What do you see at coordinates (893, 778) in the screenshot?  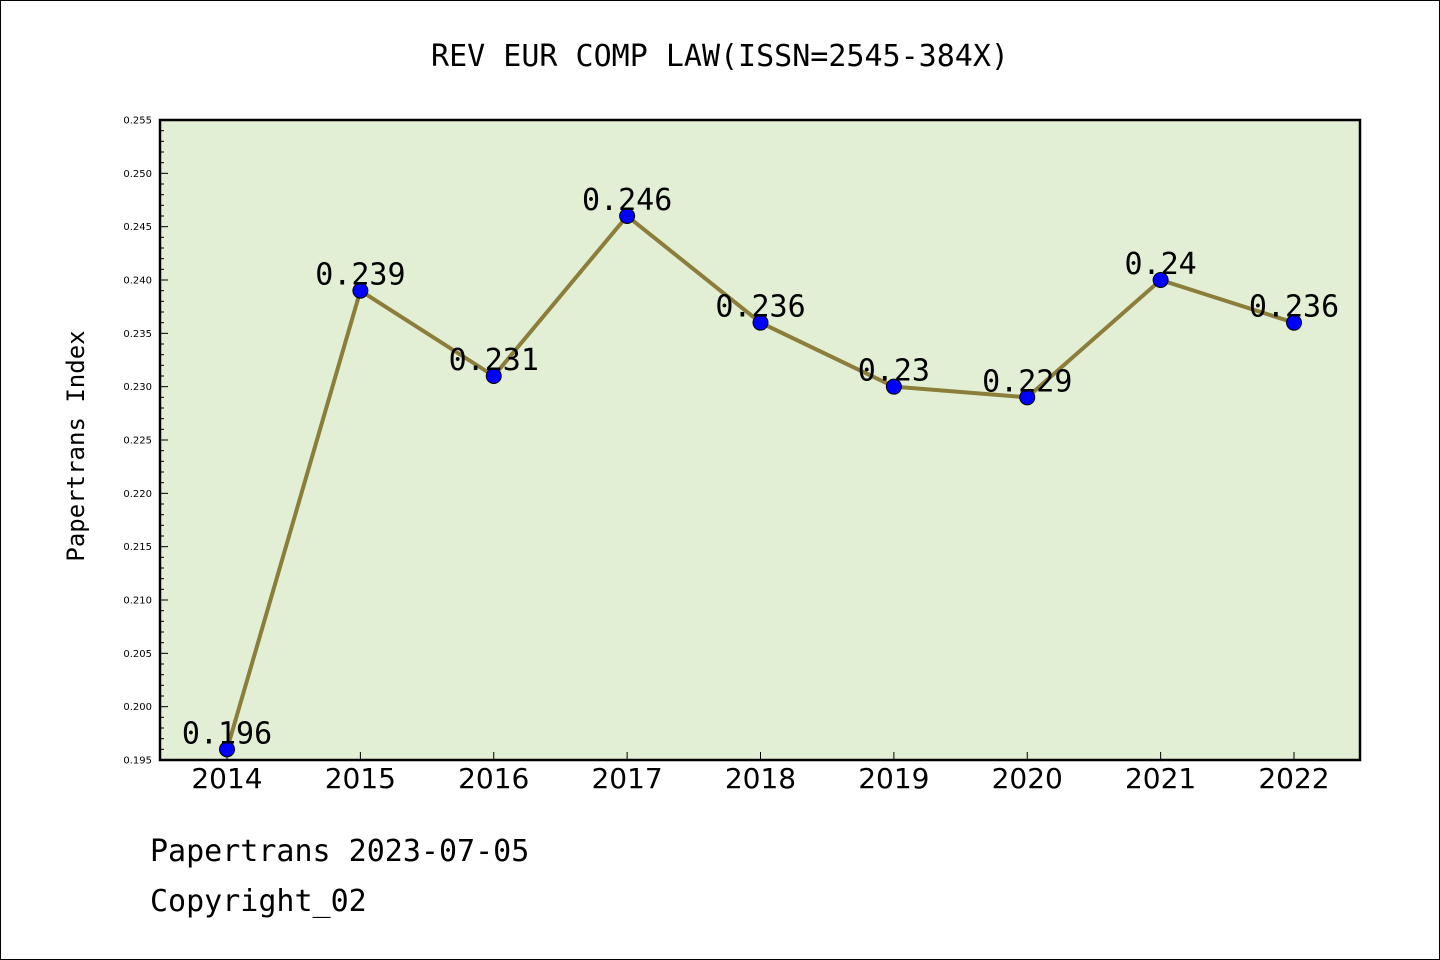 I see `x-tick-label-2019: 2019` at bounding box center [893, 778].